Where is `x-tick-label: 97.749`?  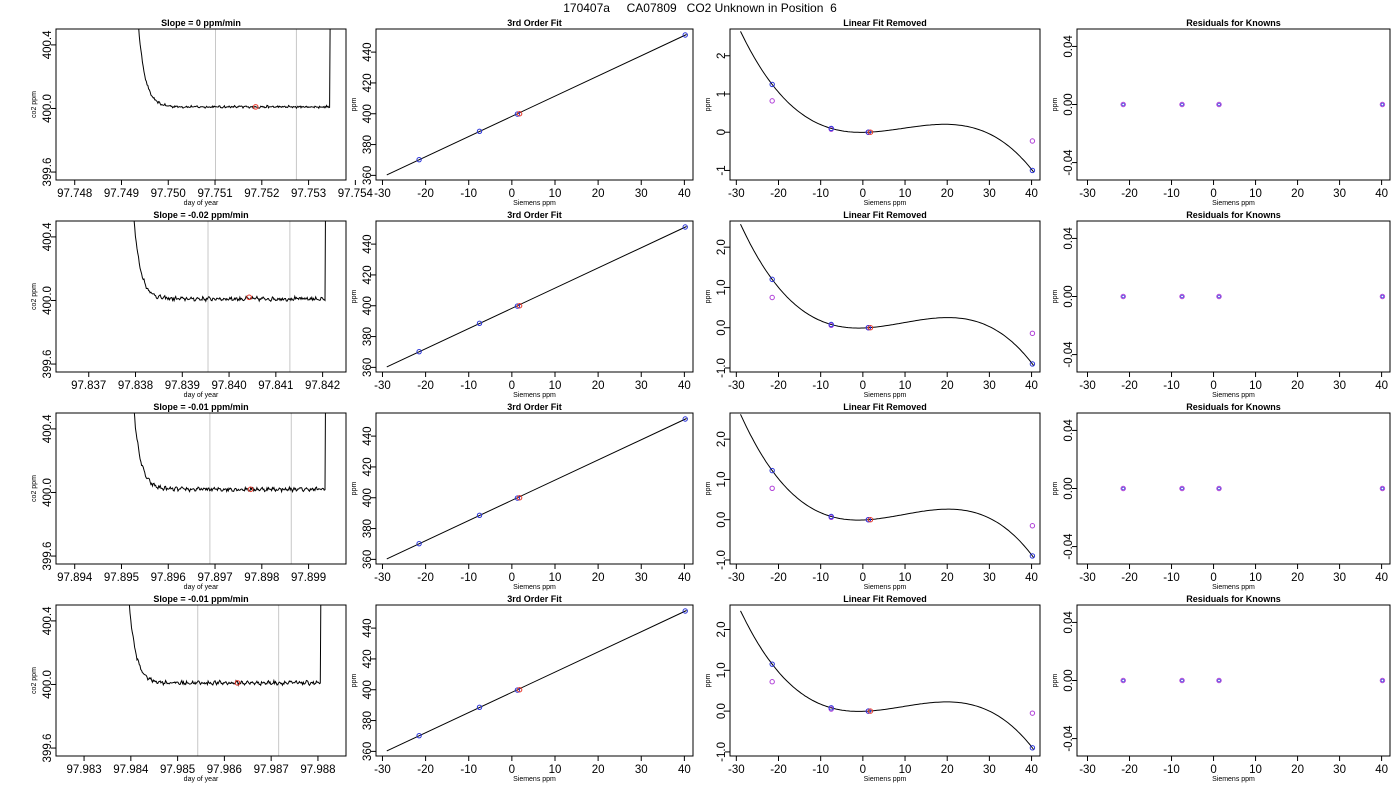 x-tick-label: 97.749 is located at coordinates (121, 194).